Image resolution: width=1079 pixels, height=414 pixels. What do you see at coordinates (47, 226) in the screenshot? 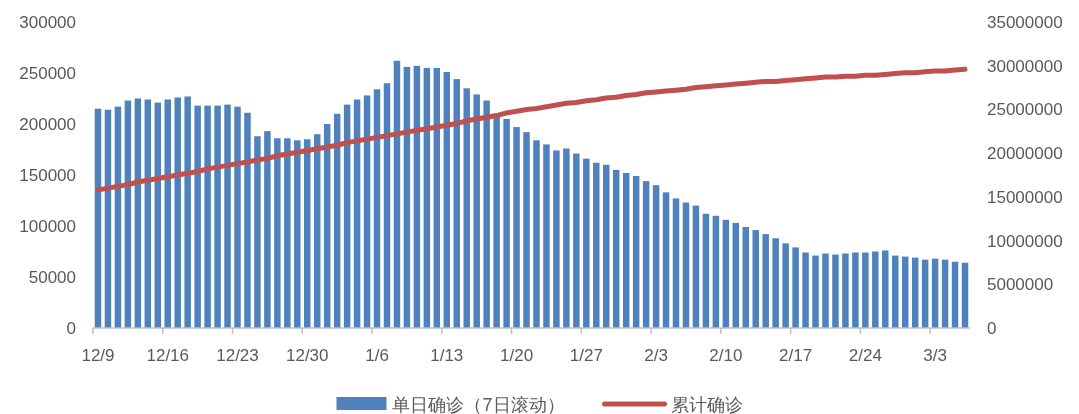
I see `y-tick-label: 100000` at bounding box center [47, 226].